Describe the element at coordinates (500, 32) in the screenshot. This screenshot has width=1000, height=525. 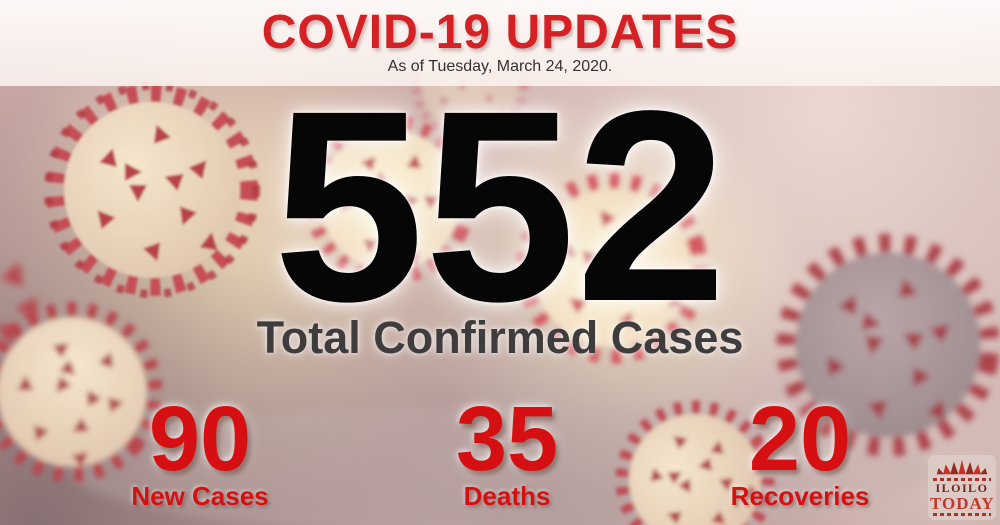
I see `page-title: COVID-19 UPDATES` at that location.